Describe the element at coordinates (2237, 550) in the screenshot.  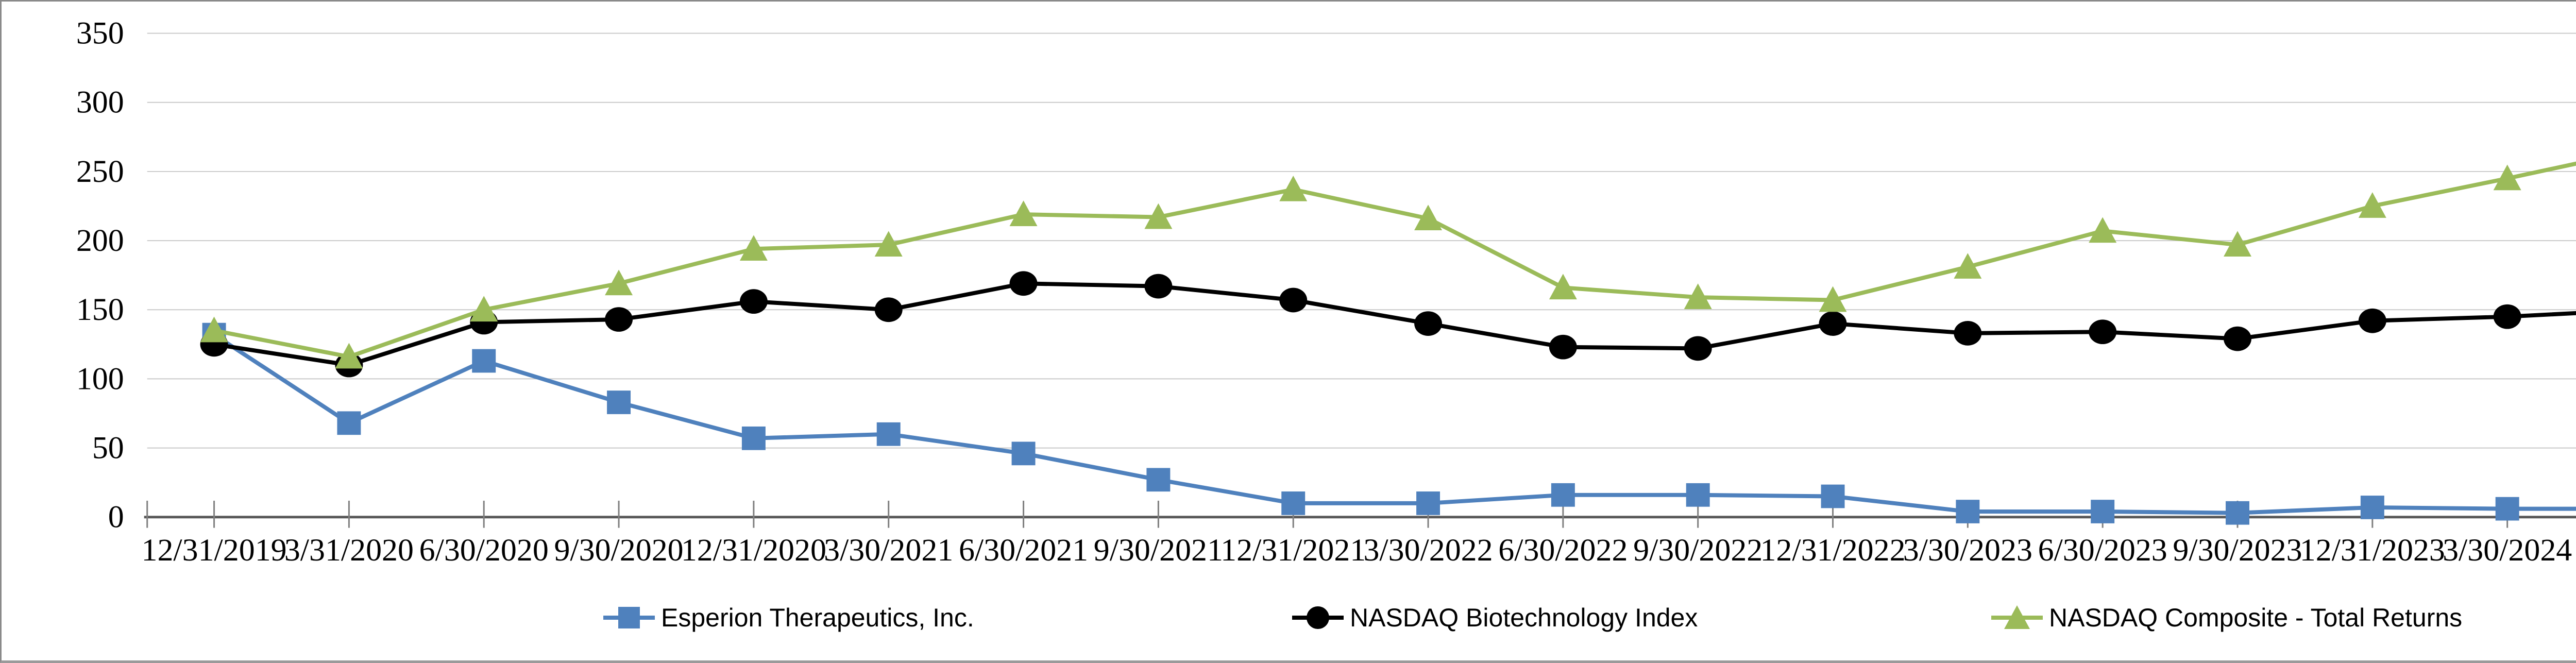
I see `x-axis-tick-label: 9/30/2023` at that location.